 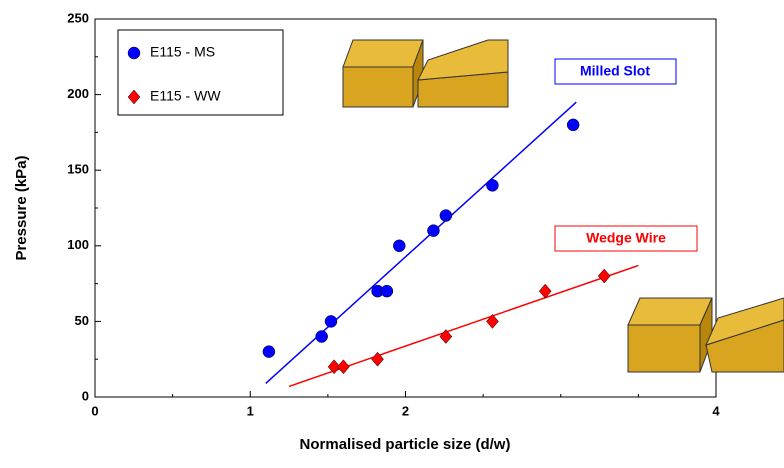 What do you see at coordinates (21, 207) in the screenshot?
I see `y-axis-label: Pressure (kPa)` at bounding box center [21, 207].